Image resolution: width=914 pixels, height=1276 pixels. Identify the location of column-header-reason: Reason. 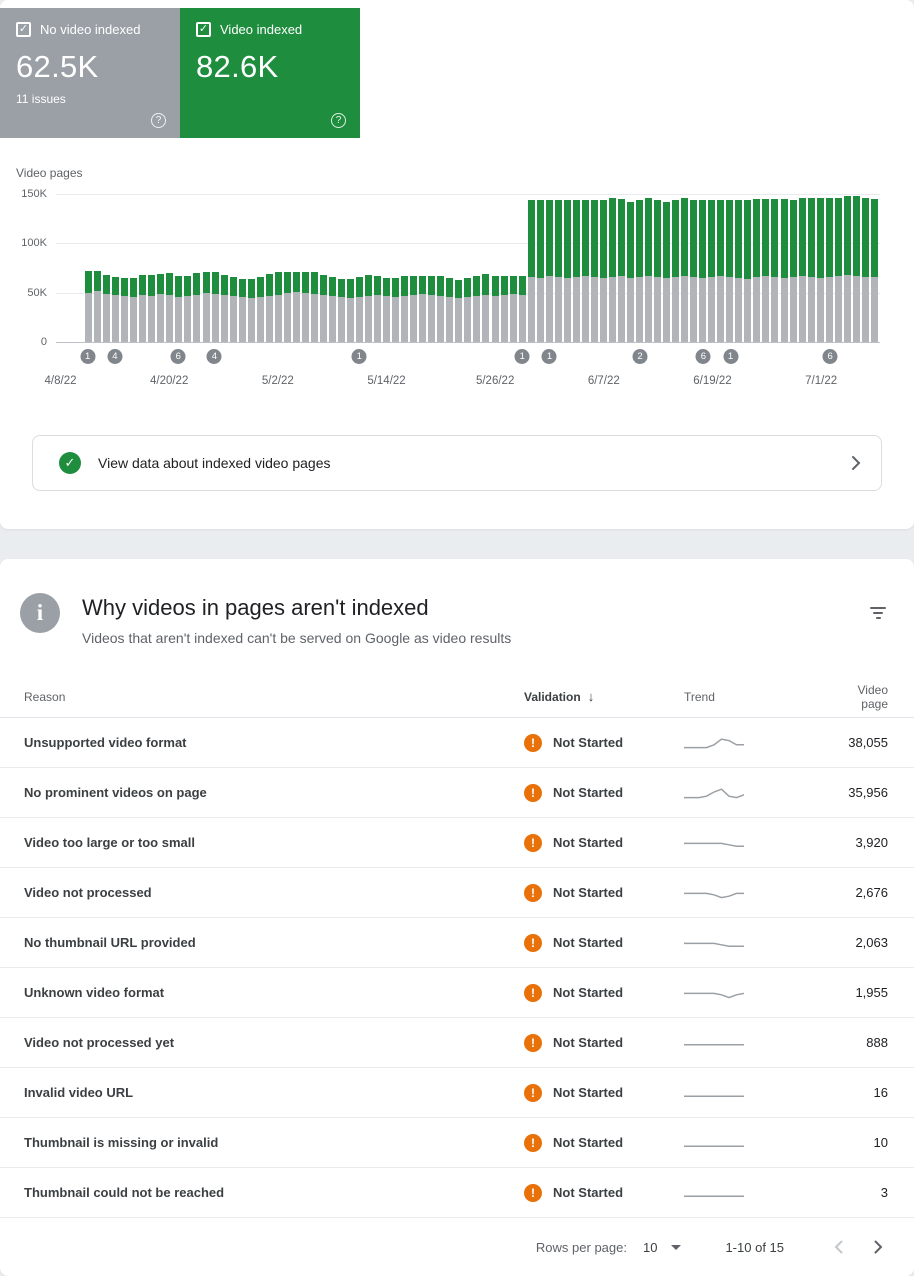
(45, 696).